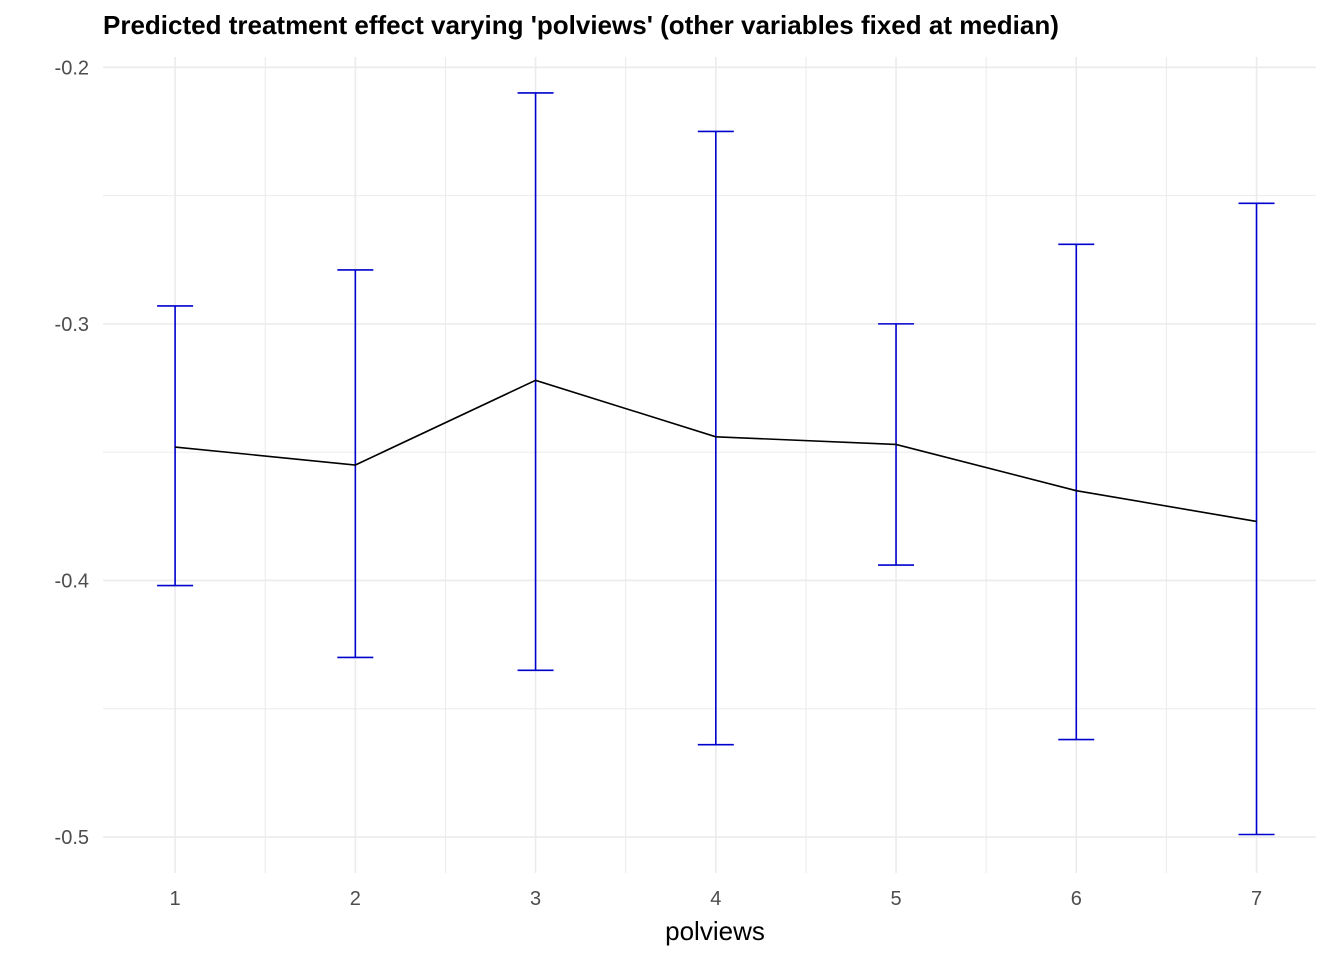 This screenshot has height=960, width=1344. What do you see at coordinates (72, 68) in the screenshot?
I see `y-tick-label: -0.2` at bounding box center [72, 68].